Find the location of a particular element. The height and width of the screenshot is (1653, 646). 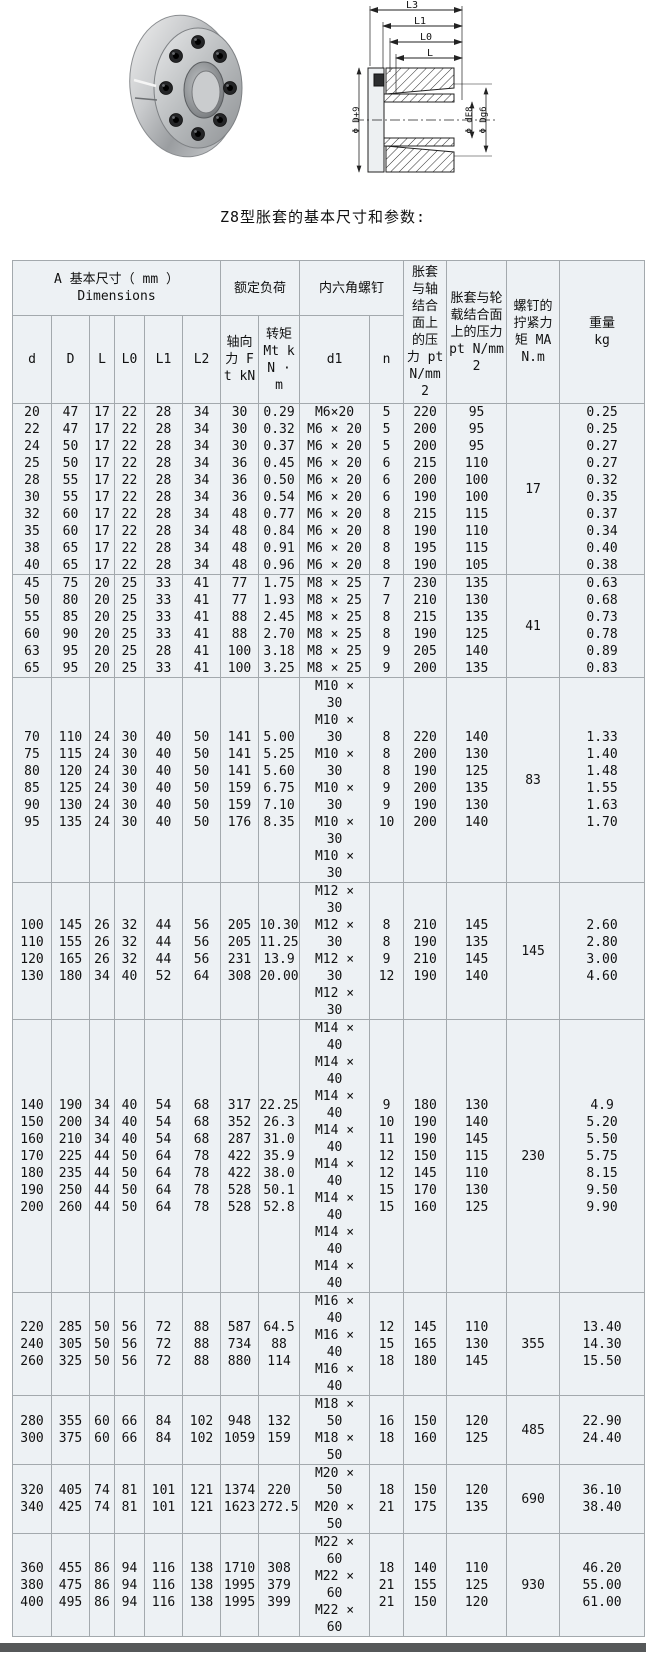

cell-line: 0.73 is located at coordinates (602, 617).